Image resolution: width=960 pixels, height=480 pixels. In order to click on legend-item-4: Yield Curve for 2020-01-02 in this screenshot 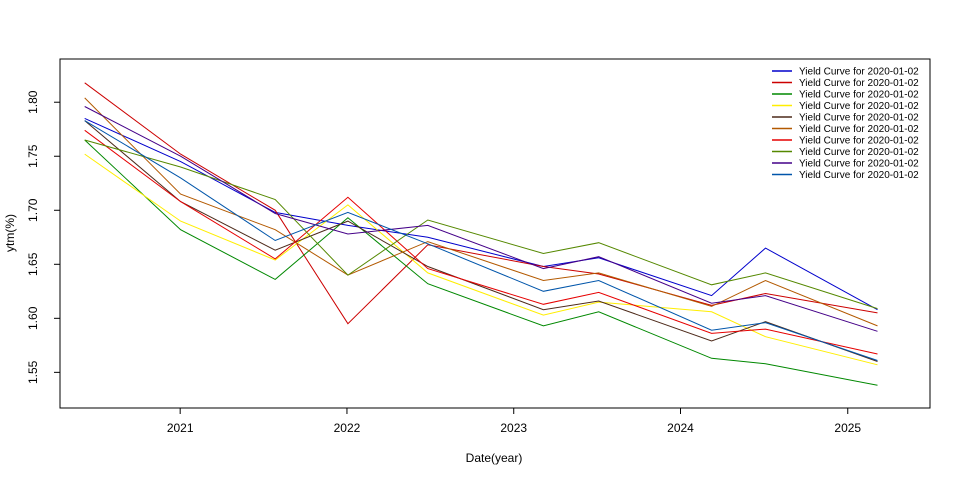, I will do `click(845, 106)`.